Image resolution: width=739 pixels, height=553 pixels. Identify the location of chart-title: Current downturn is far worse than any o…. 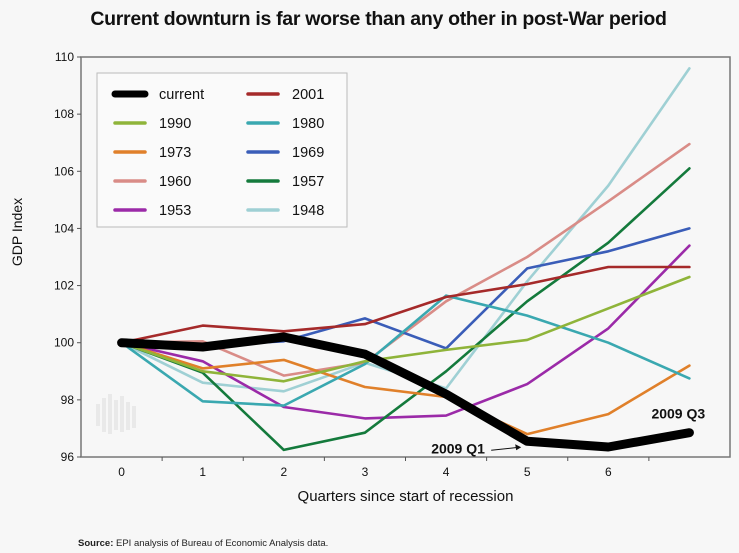
(378, 19).